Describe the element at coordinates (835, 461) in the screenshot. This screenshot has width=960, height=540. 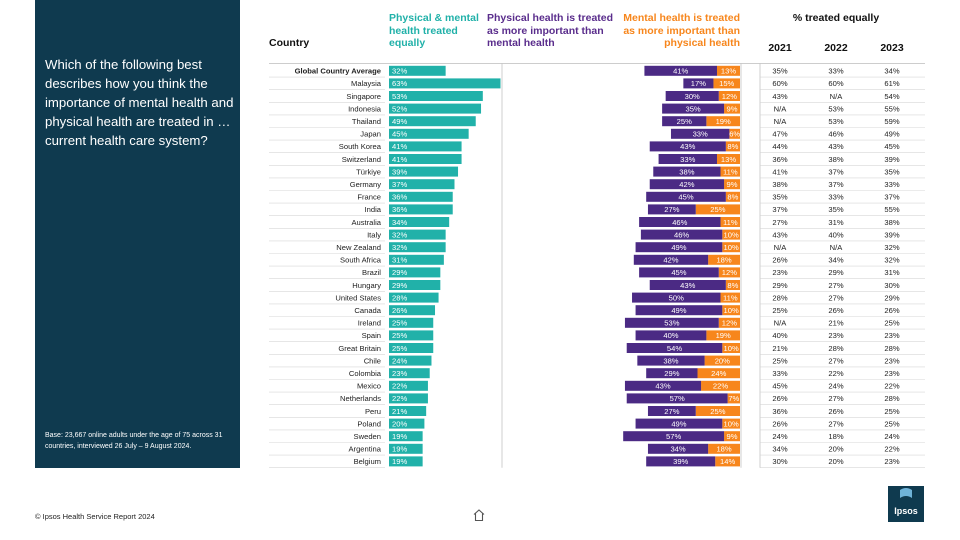
I see `history-2022-value: 20%` at that location.